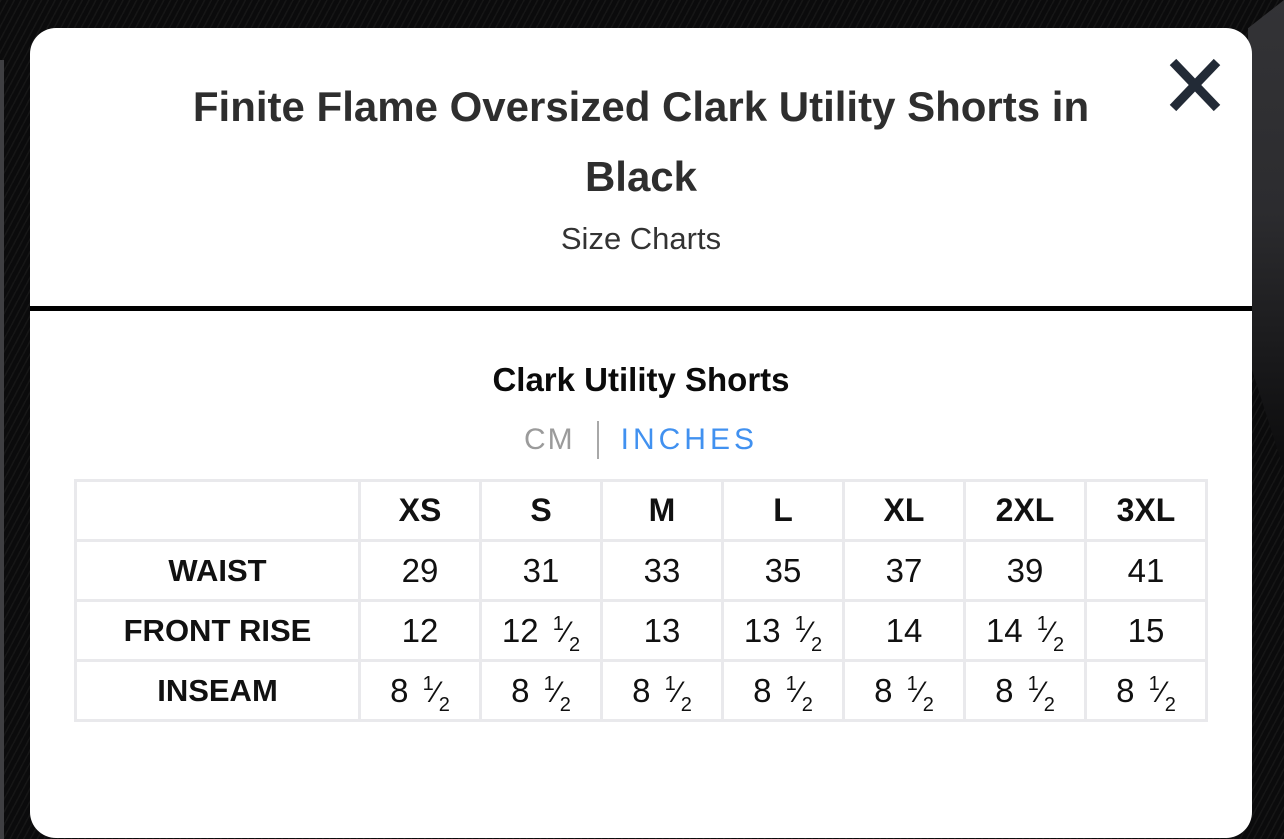  I want to click on unit-option-cm: CM, so click(549, 439).